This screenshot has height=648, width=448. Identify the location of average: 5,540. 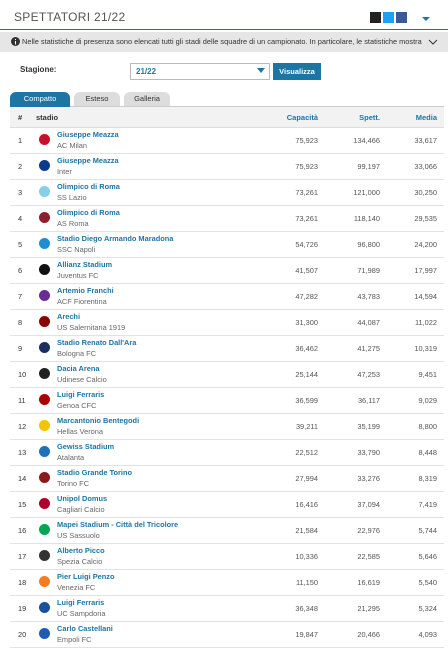
(428, 582).